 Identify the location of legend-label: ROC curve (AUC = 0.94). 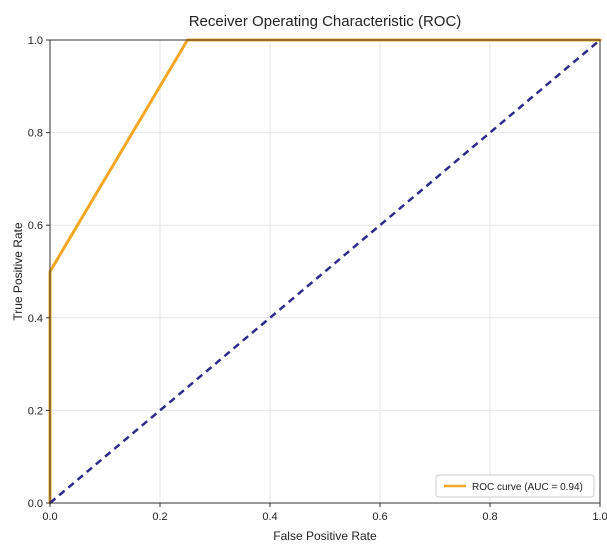
(527, 487).